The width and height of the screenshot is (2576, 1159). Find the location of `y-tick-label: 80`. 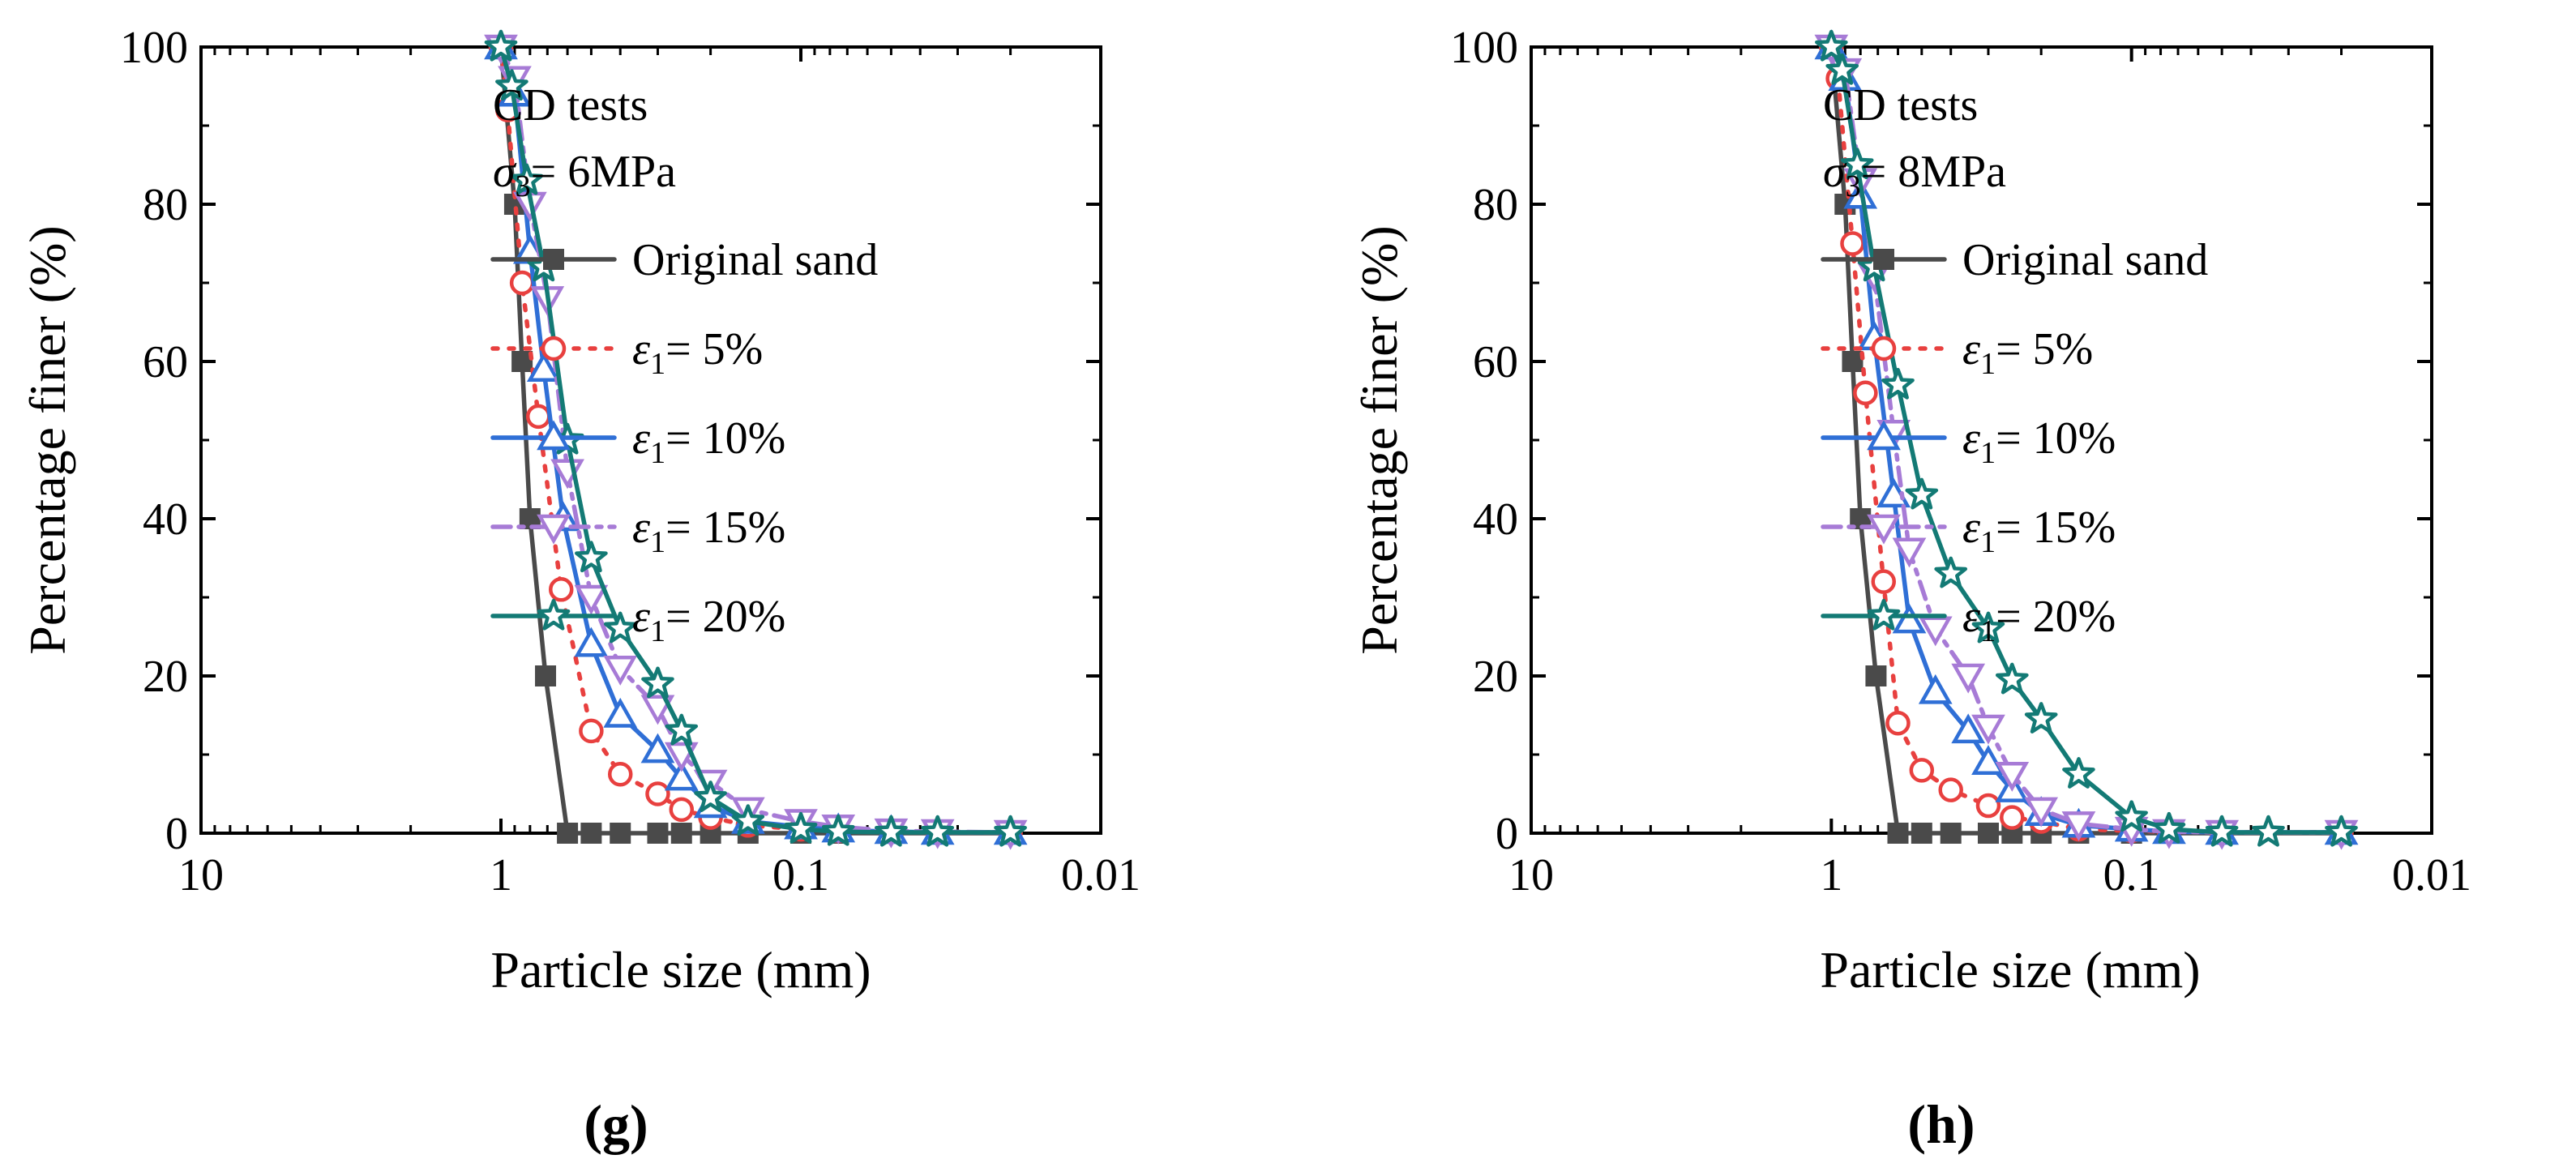

y-tick-label: 80 is located at coordinates (165, 205).